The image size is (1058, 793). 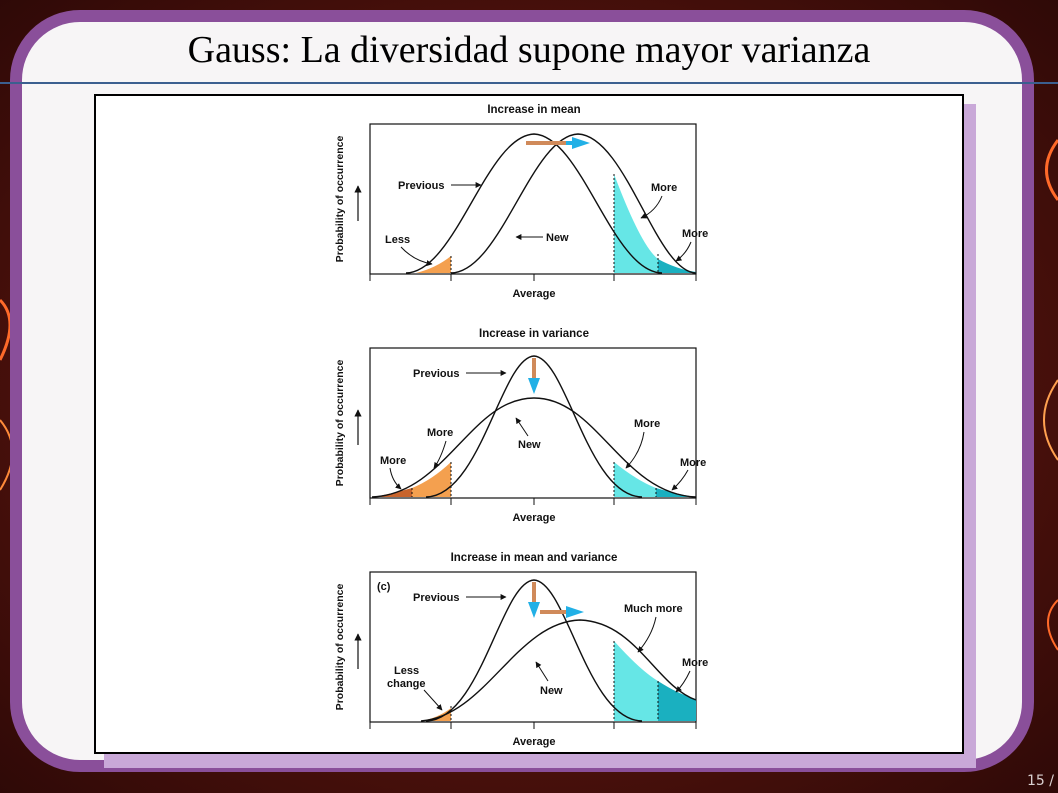 I want to click on panel-3-label-new: New, so click(x=551, y=691).